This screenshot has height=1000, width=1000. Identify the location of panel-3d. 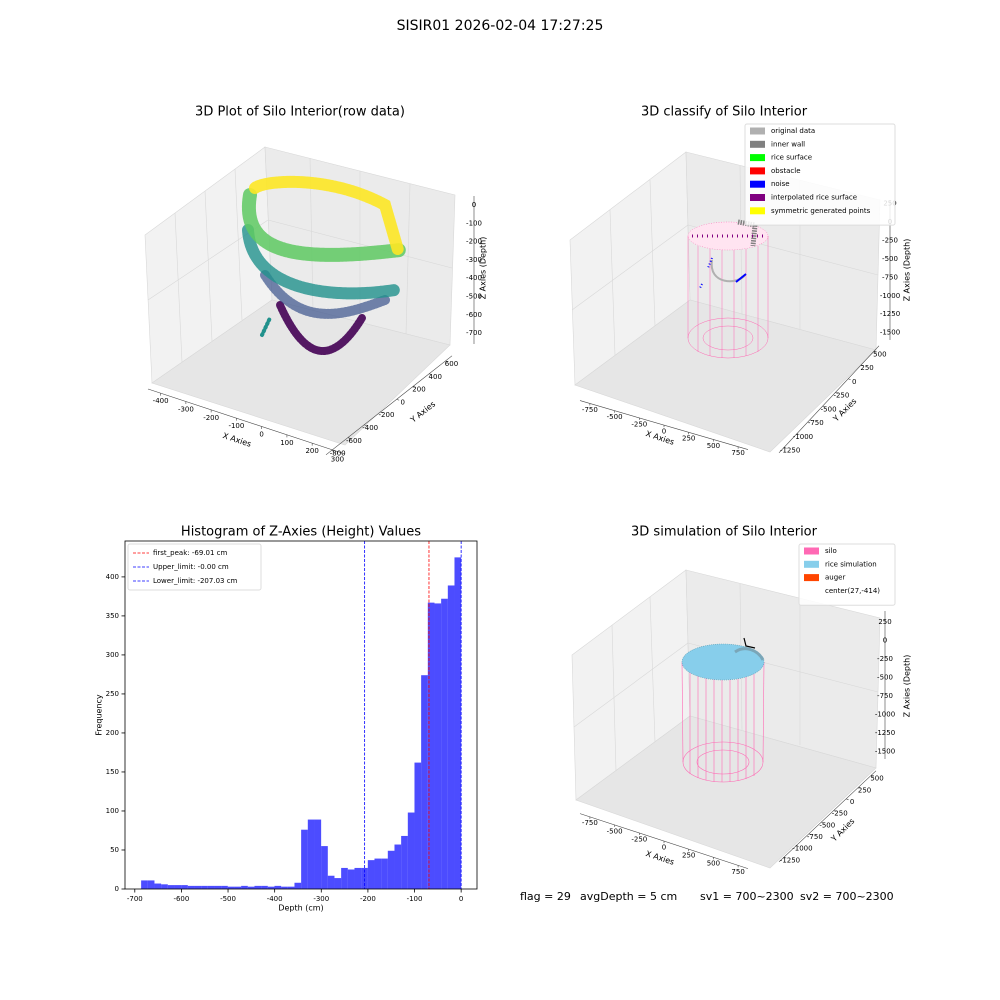
(726, 719).